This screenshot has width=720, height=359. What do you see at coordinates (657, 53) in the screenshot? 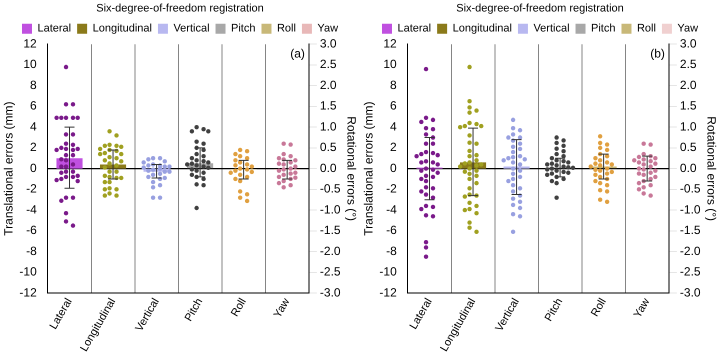
I see `annotation: (b)` at bounding box center [657, 53].